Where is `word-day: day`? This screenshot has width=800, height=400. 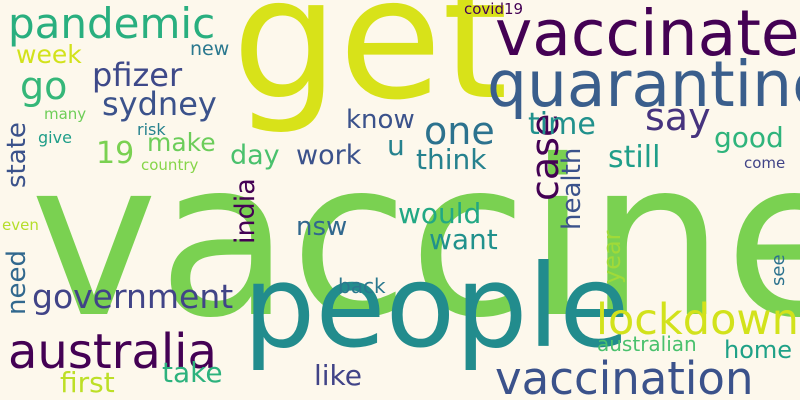
word-day: day is located at coordinates (255, 155).